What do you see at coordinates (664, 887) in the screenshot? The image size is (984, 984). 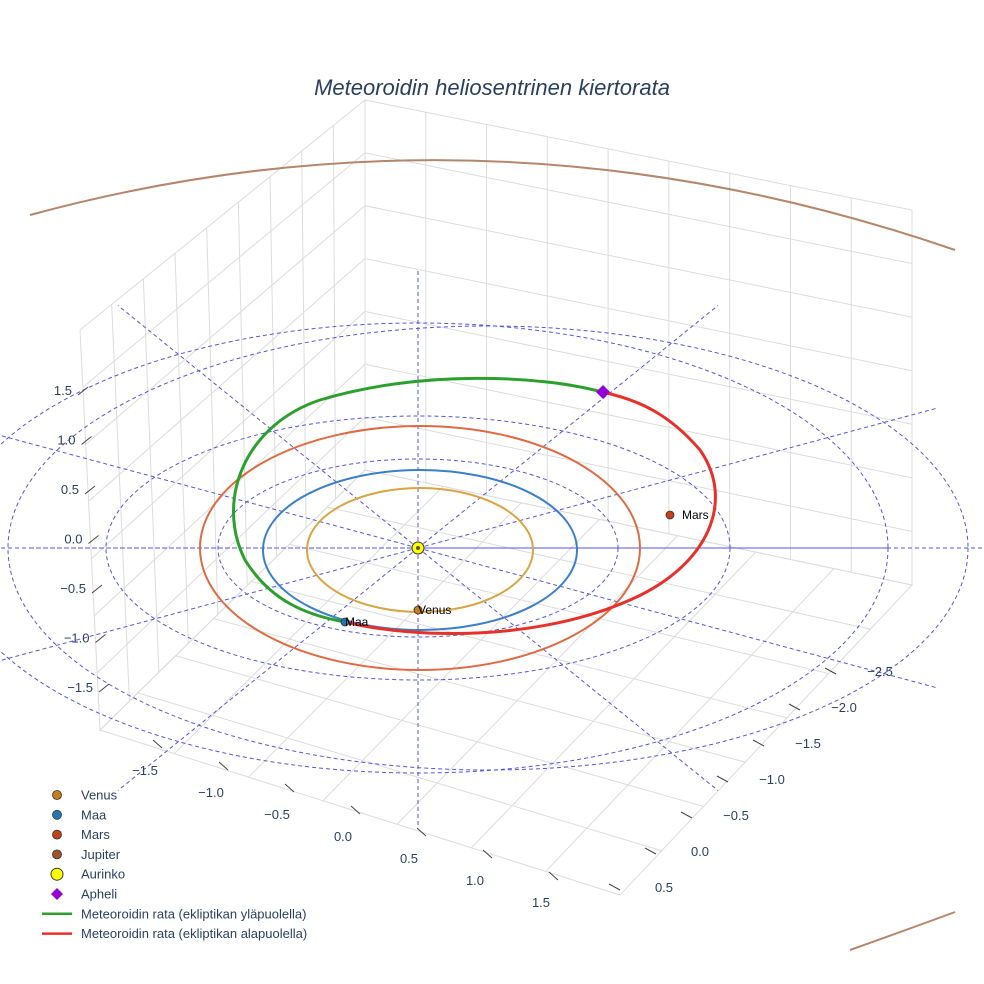 I see `y-tick-label: 0.5` at bounding box center [664, 887].